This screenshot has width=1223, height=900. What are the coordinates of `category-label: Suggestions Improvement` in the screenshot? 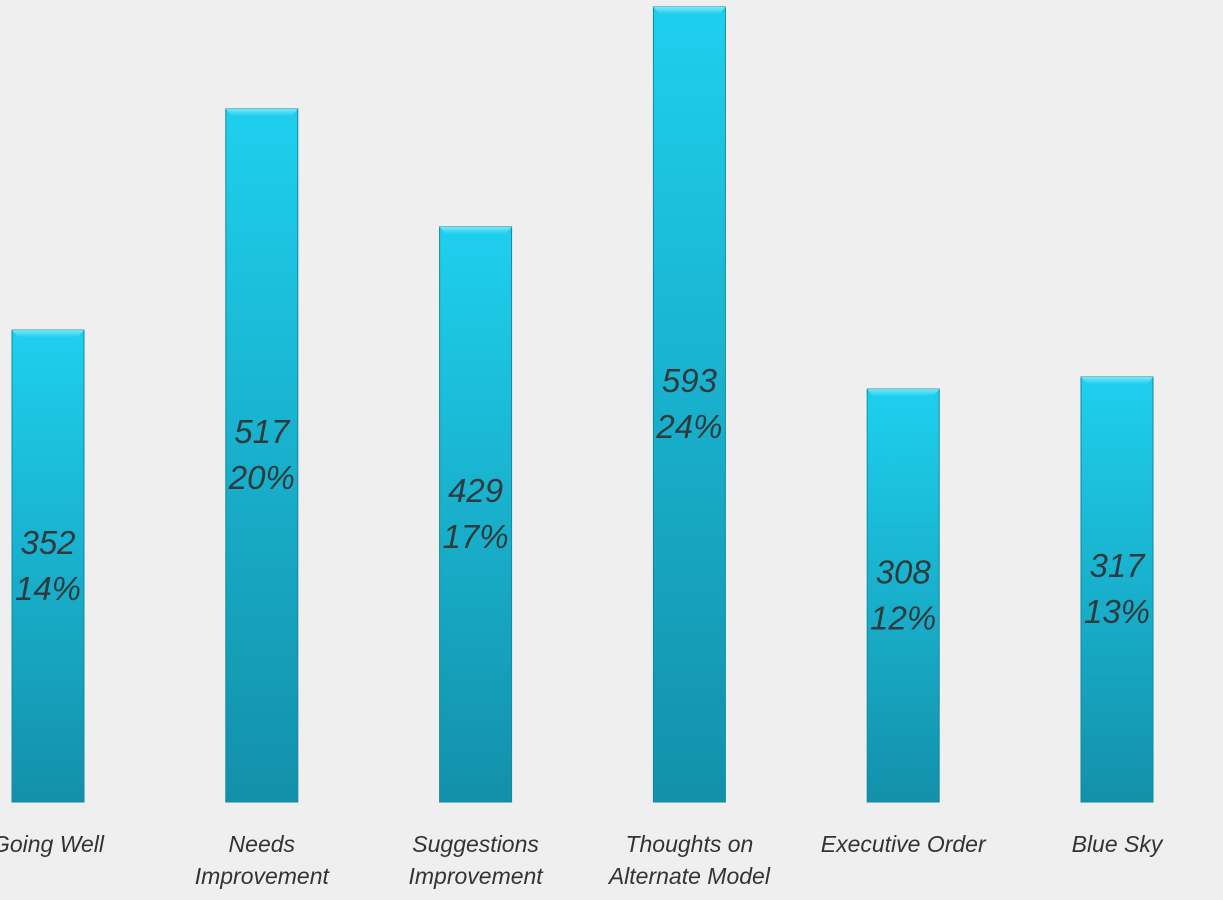 It's located at (475, 860).